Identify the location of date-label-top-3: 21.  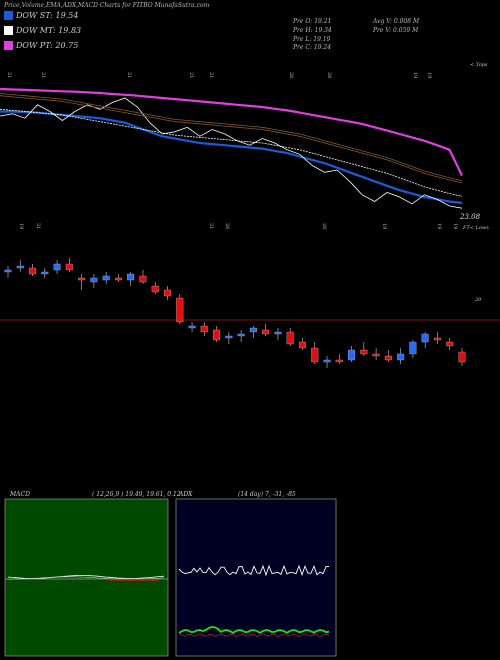
(191, 75).